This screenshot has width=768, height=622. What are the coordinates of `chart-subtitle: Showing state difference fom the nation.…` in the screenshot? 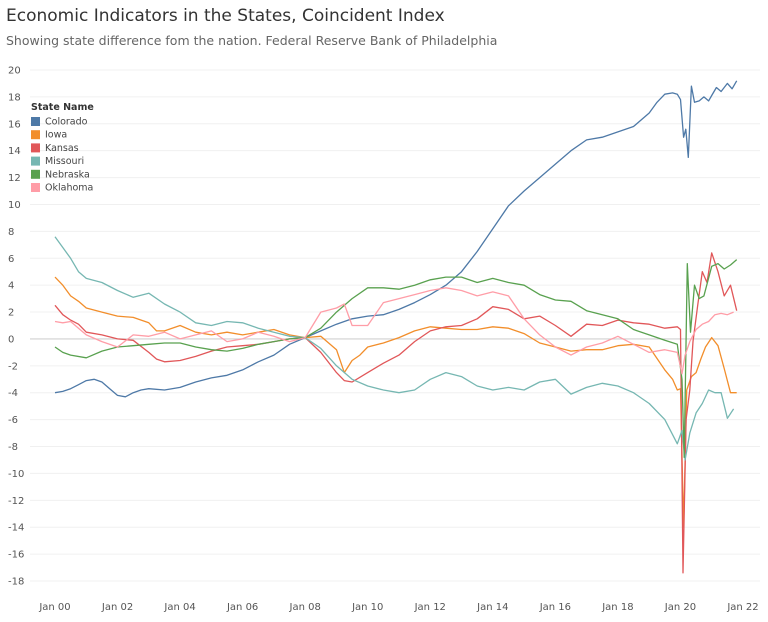 It's located at (252, 40).